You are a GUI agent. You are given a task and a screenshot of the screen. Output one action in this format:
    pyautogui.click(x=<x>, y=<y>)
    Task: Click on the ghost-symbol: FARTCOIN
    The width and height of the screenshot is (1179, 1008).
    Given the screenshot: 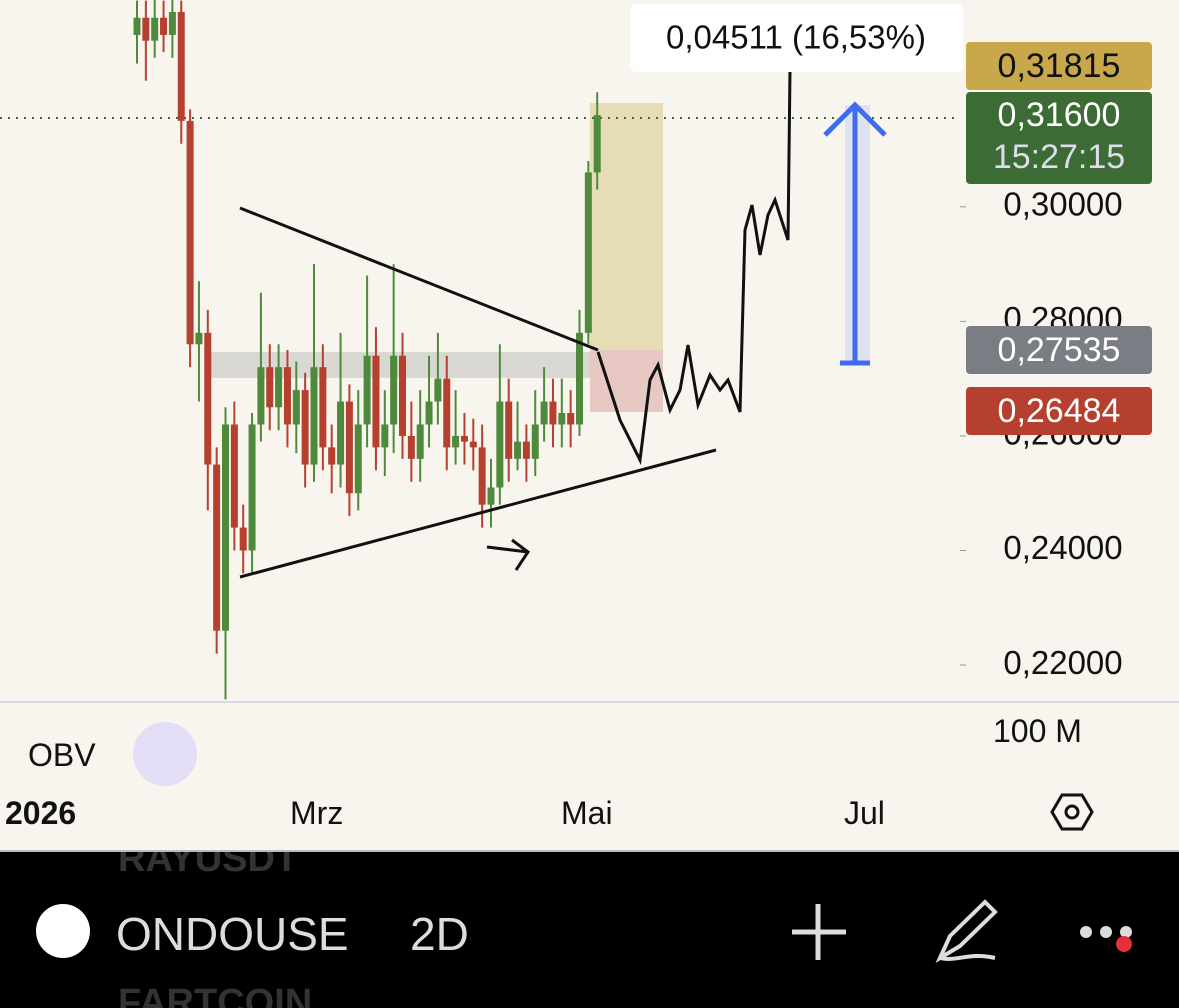 What is the action you would take?
    pyautogui.click(x=215, y=995)
    